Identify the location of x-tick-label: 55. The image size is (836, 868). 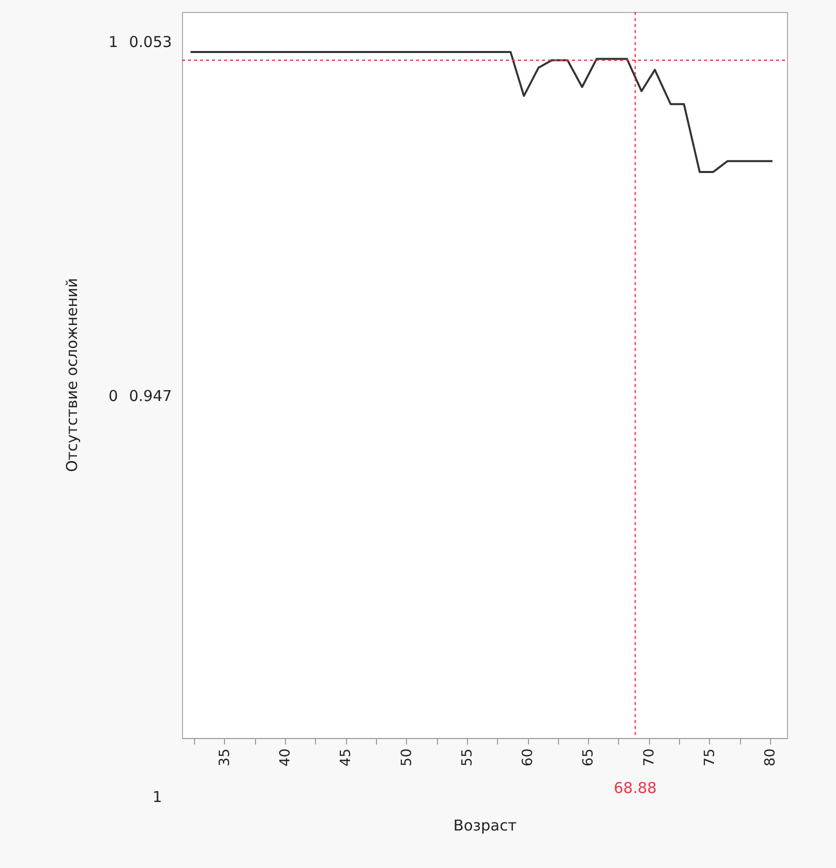
(467, 757).